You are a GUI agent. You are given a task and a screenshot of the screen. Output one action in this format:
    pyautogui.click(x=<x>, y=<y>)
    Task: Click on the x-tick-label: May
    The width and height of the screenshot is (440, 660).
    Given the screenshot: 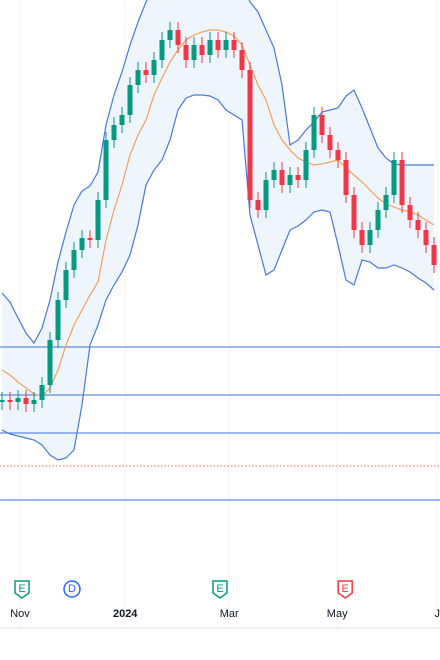 What is the action you would take?
    pyautogui.click(x=337, y=614)
    